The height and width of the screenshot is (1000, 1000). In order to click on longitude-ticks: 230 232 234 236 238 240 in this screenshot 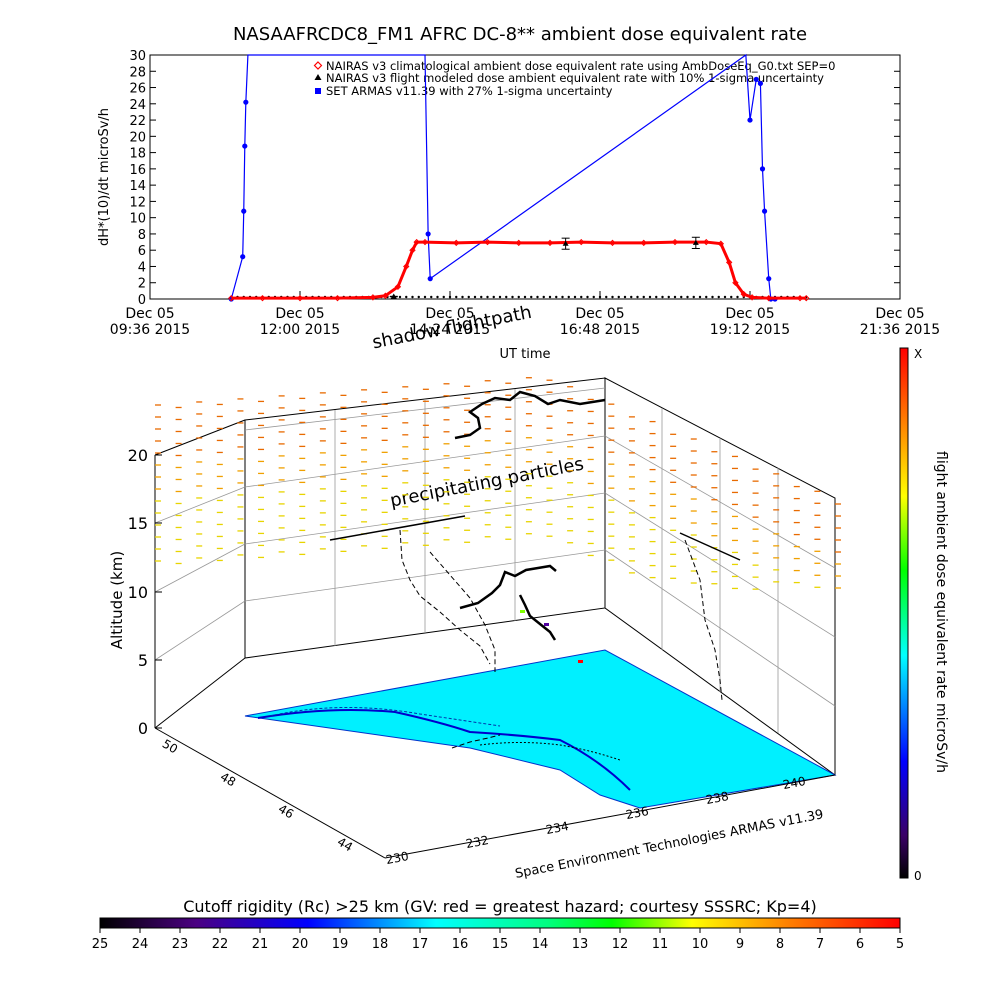, I will do `click(596, 820)`.